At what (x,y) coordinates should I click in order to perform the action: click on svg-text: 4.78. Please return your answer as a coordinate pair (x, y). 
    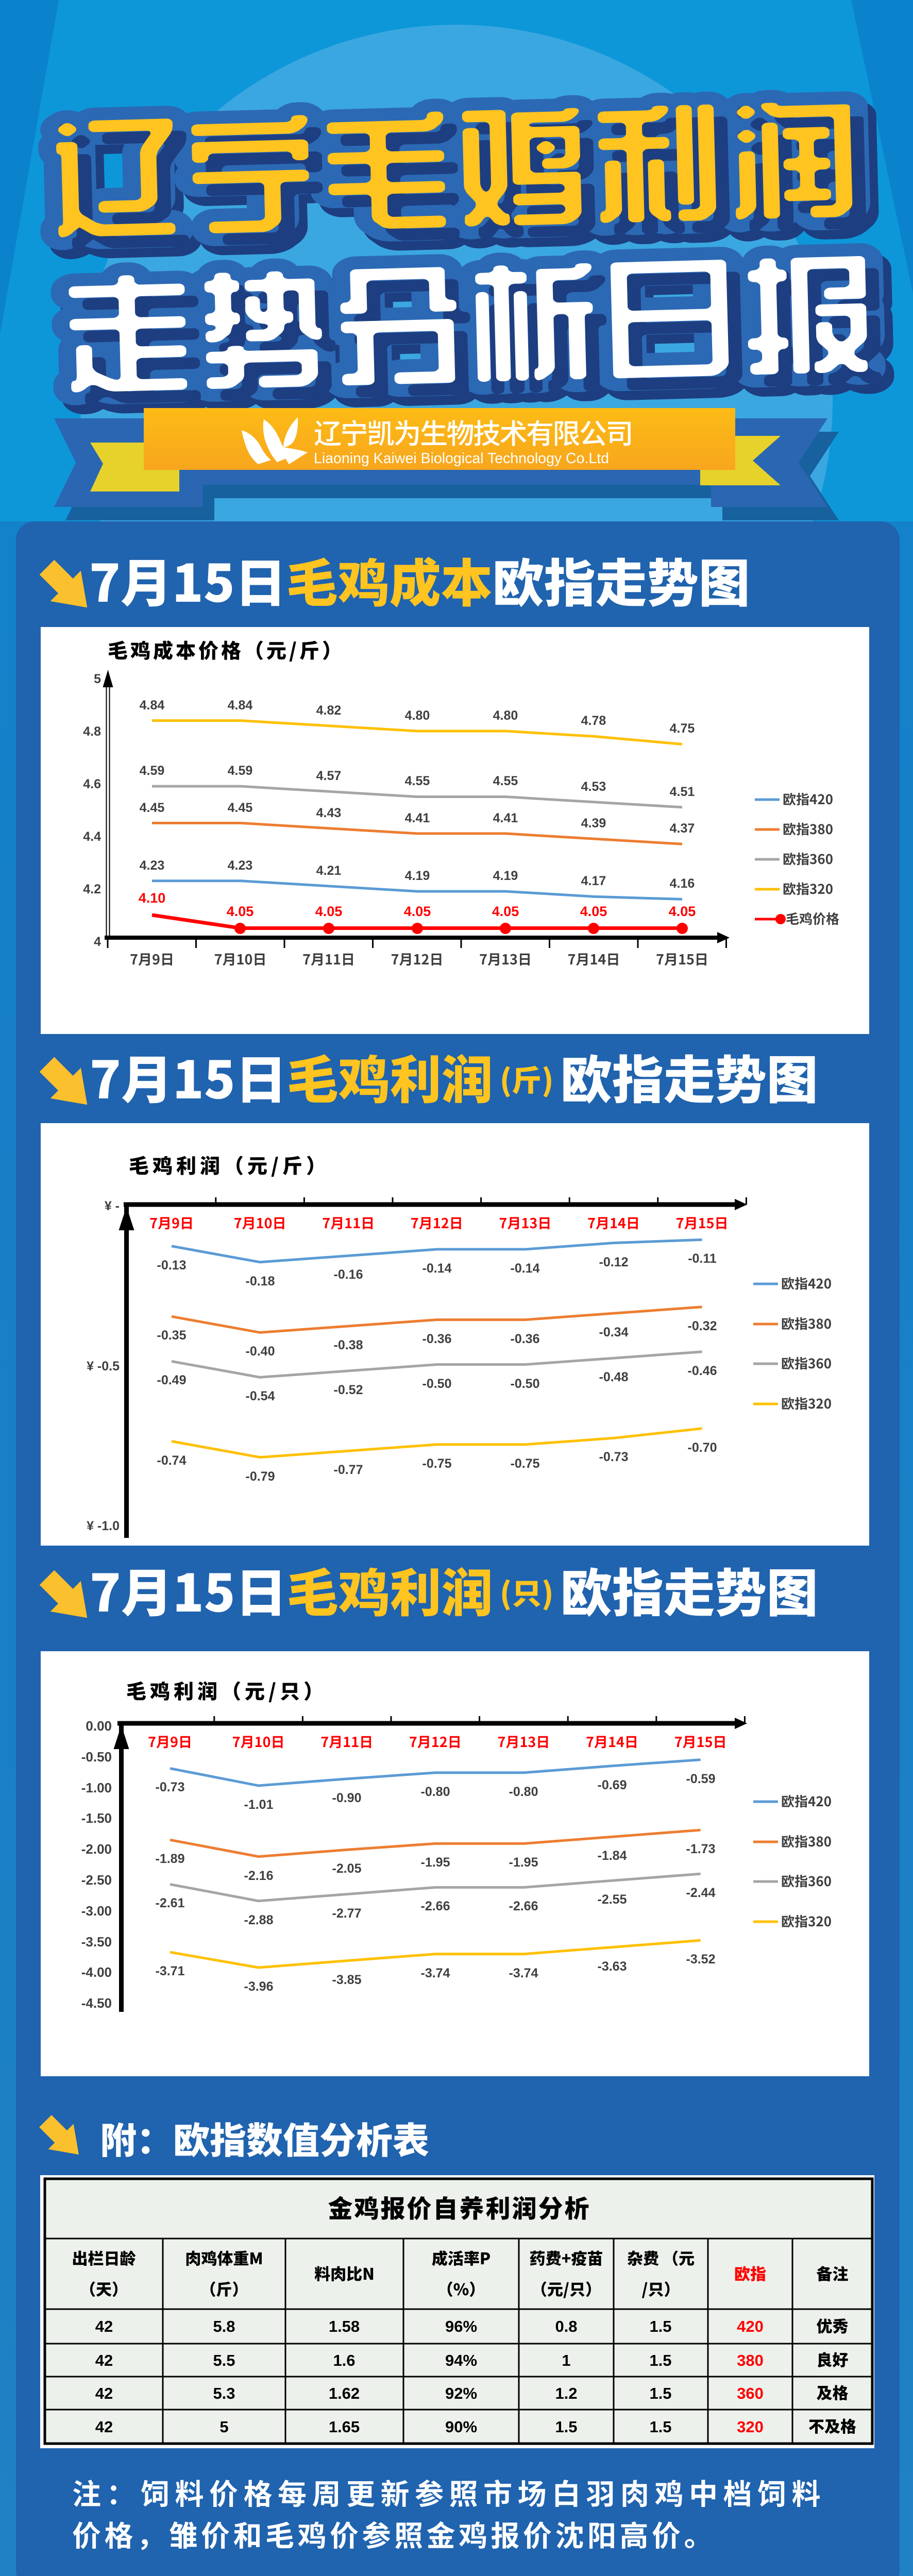
    Looking at the image, I should click on (594, 721).